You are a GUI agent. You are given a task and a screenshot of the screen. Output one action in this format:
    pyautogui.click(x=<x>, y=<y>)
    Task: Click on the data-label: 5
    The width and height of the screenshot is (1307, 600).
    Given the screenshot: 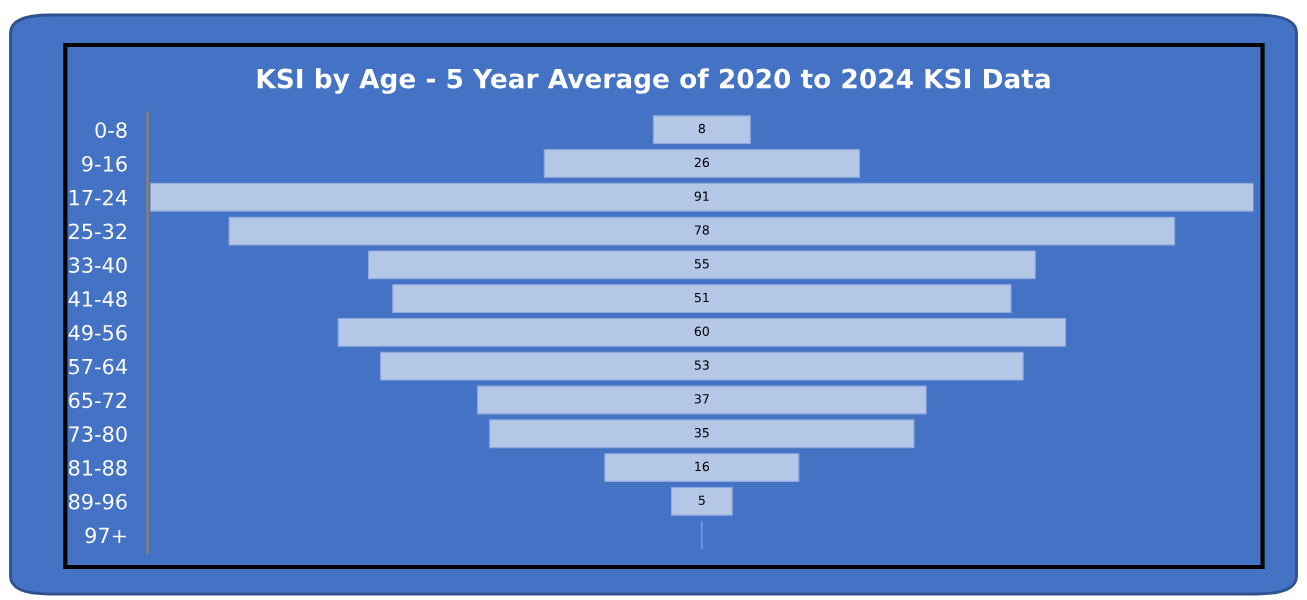 What is the action you would take?
    pyautogui.click(x=701, y=500)
    